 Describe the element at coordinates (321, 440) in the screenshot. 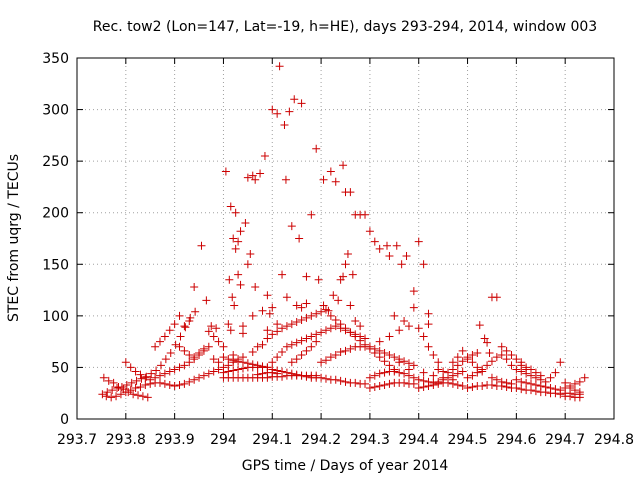

I see `x-tick-label: 294.2` at that location.